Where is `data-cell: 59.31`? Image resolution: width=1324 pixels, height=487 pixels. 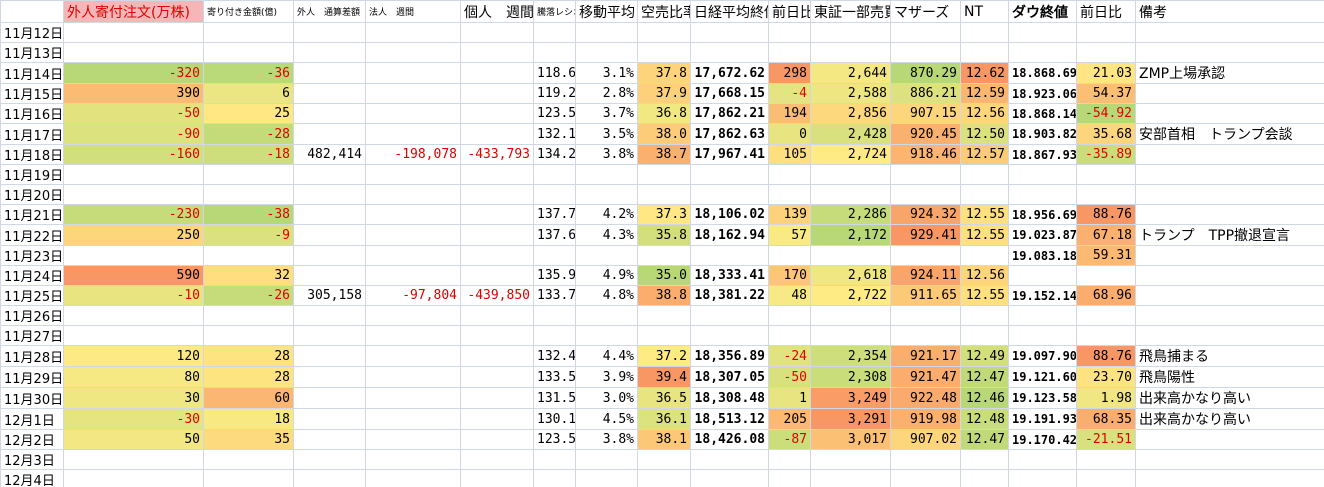
data-cell: 59.31 is located at coordinates (1106, 255).